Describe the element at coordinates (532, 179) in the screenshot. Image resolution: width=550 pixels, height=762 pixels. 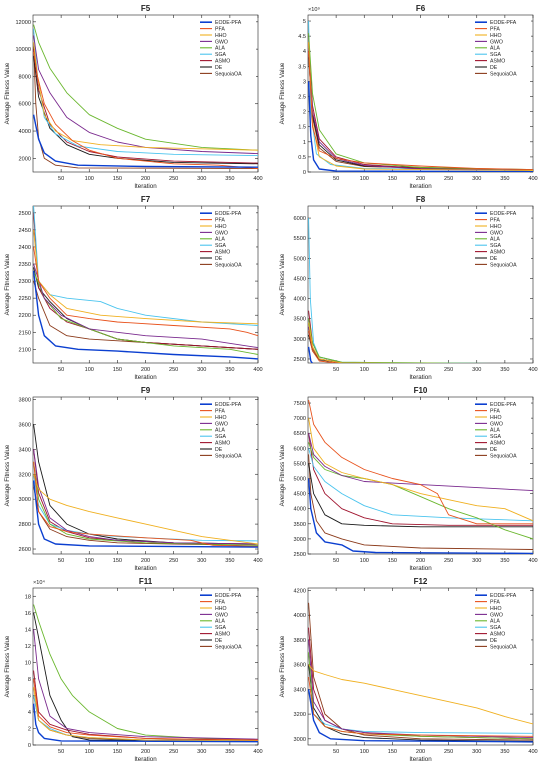
I see `x-tick-label: 400` at that location.